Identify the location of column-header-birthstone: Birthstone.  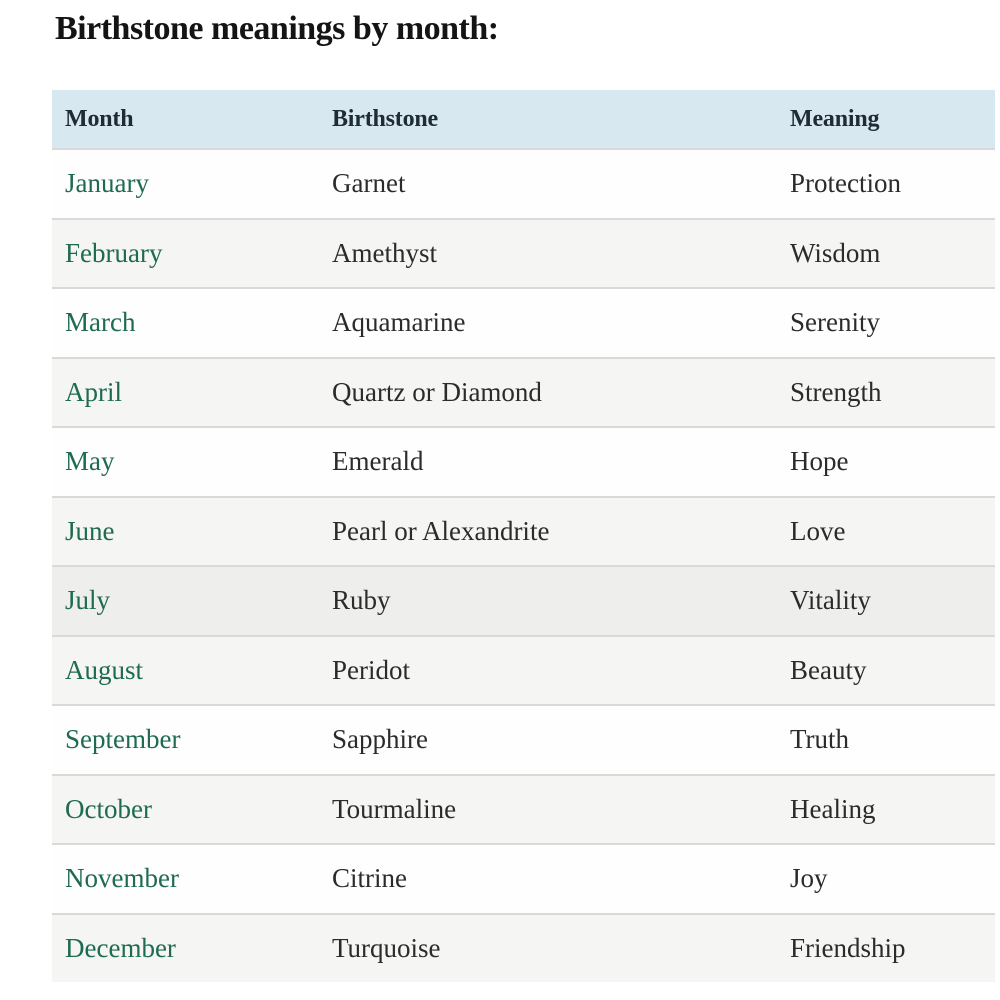
(385, 118).